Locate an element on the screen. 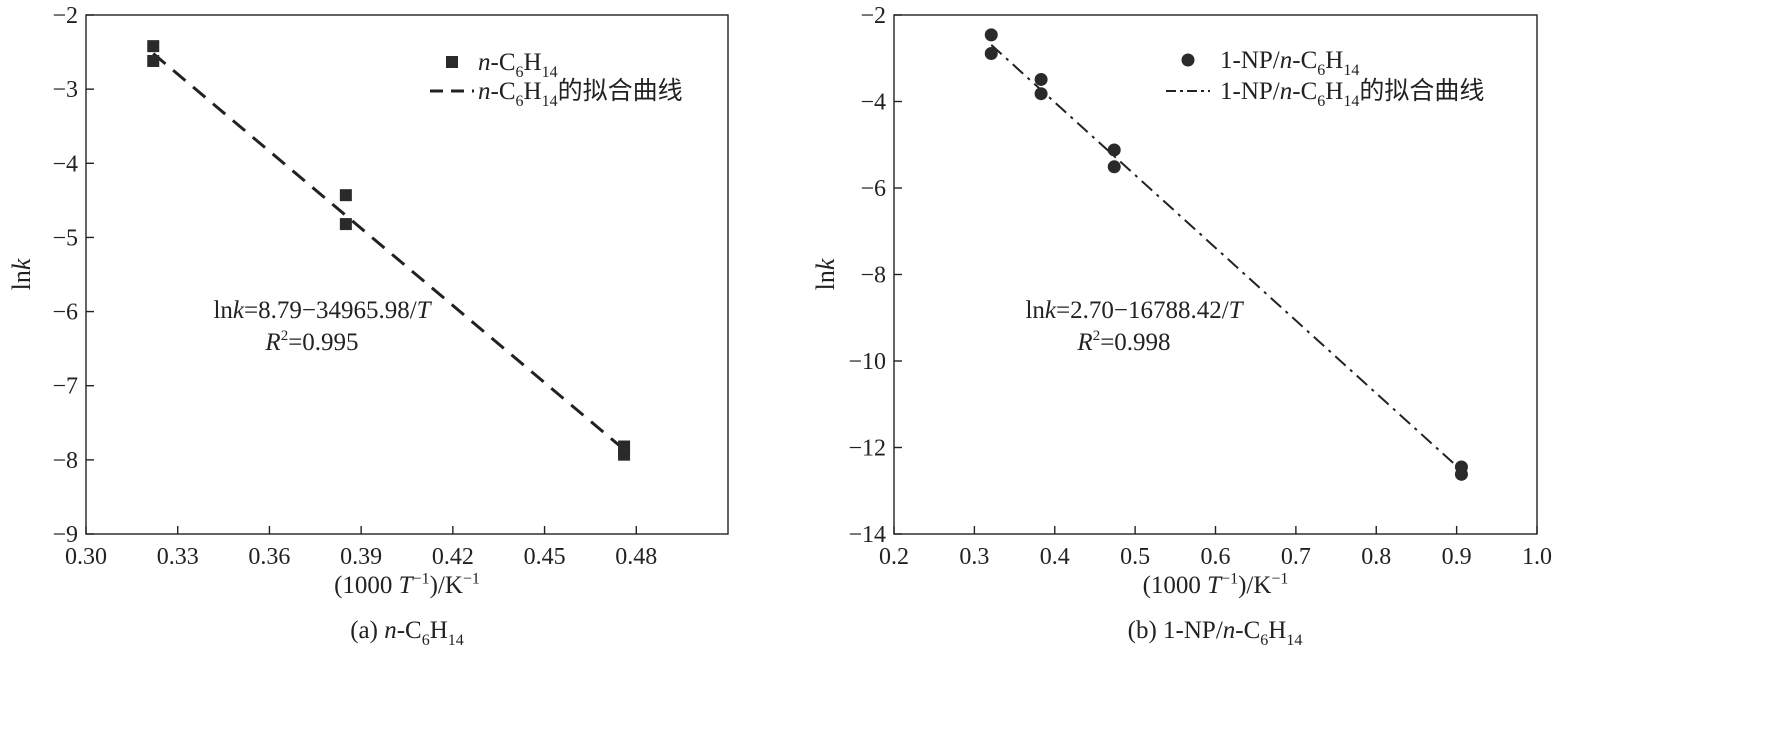 This screenshot has height=740, width=1772. y-tick-label: −5 is located at coordinates (65, 238).